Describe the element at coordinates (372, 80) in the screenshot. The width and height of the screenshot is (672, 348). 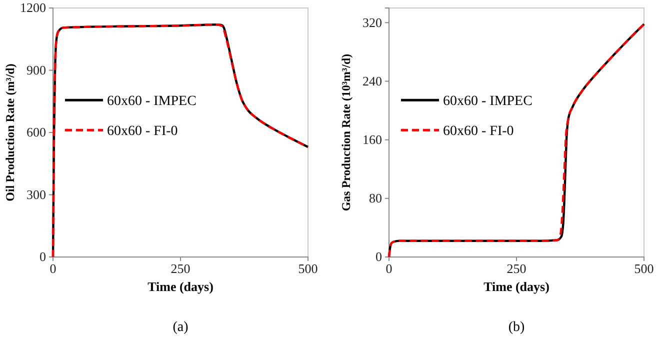
I see `y-tick-label: 240` at that location.